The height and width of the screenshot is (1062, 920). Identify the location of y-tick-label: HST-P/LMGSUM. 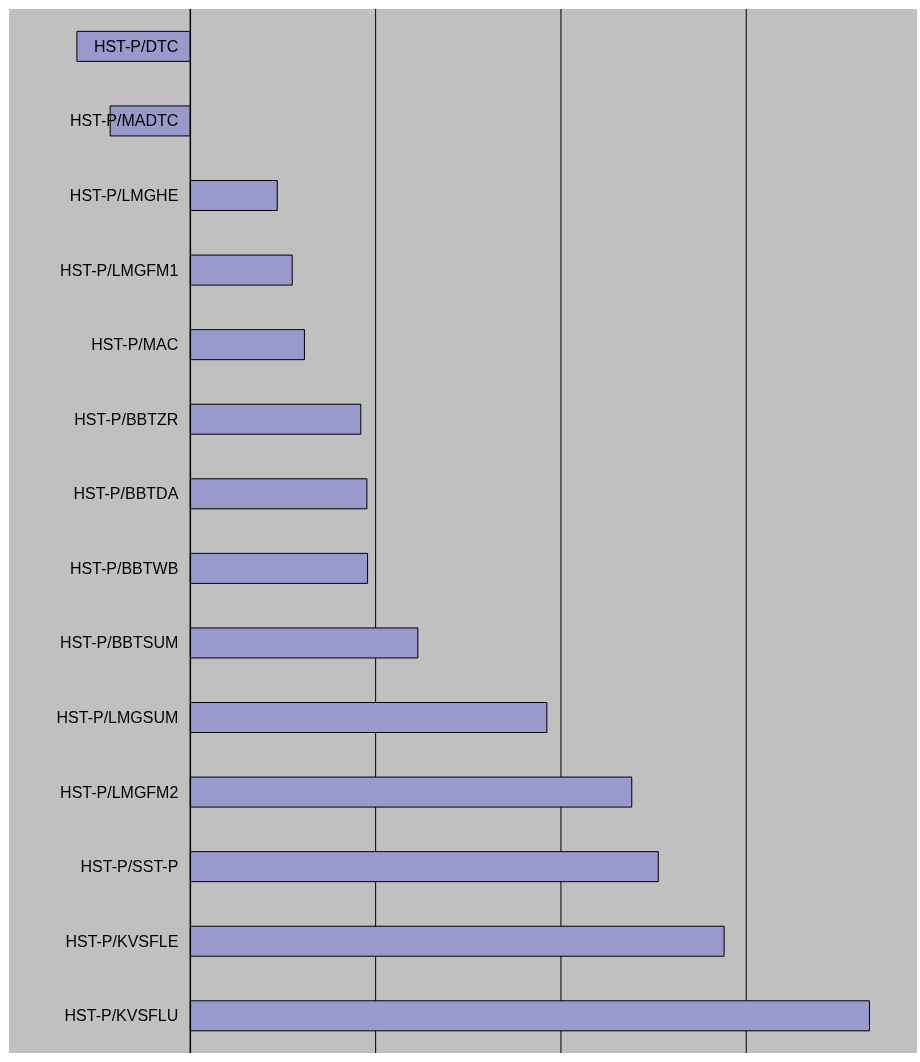
(117, 718).